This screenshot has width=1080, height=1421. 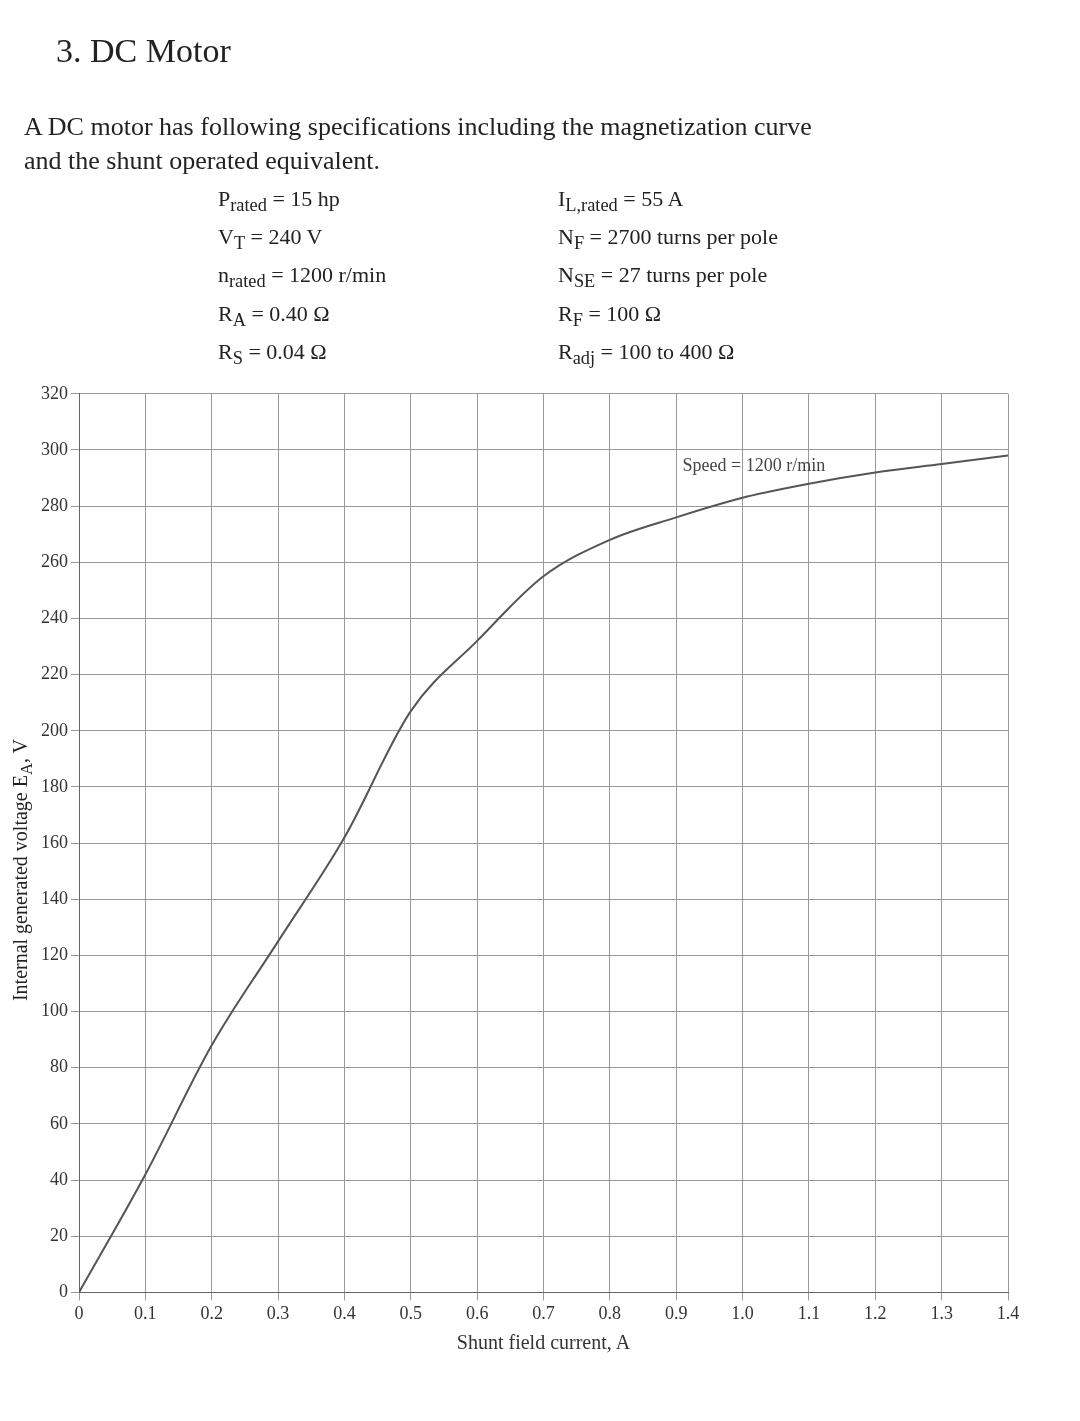 I want to click on y-tick-label: 320, so click(x=54, y=392).